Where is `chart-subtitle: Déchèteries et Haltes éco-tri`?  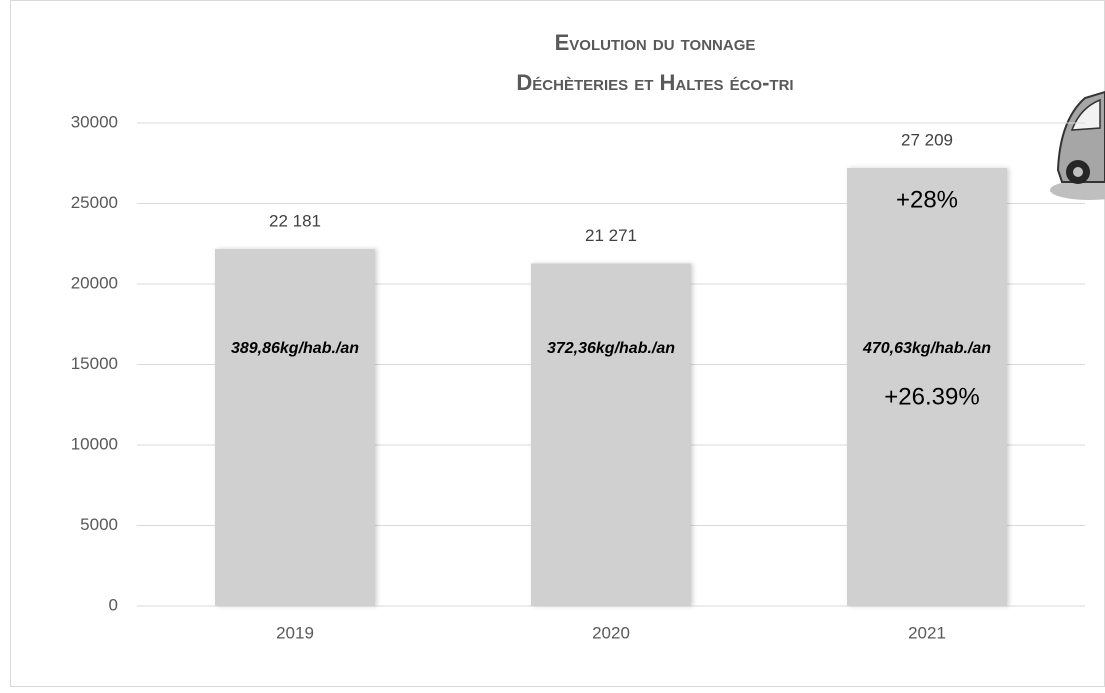
chart-subtitle: Déchèteries et Haltes éco-tri is located at coordinates (654, 82).